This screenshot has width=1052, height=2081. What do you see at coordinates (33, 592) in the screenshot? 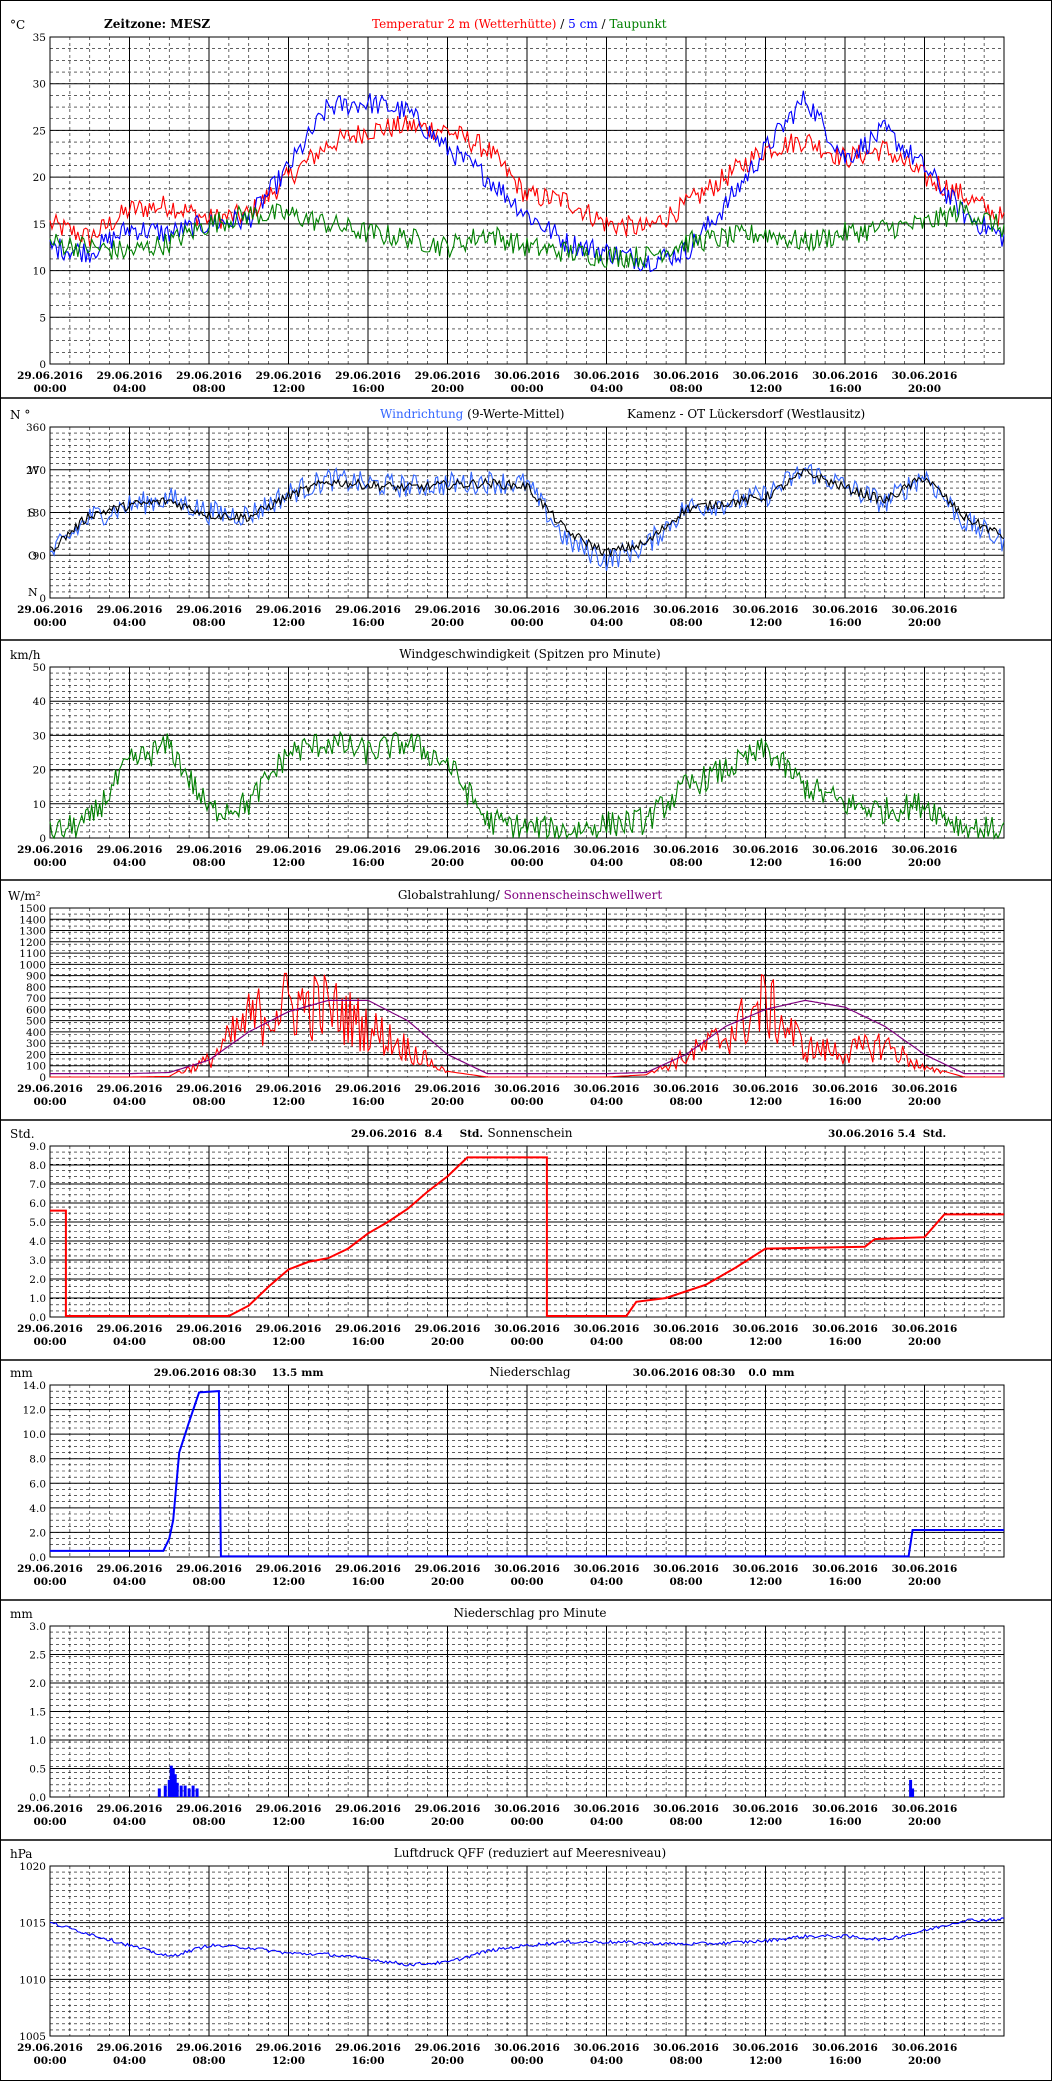
I see `compass-label: N` at bounding box center [33, 592].